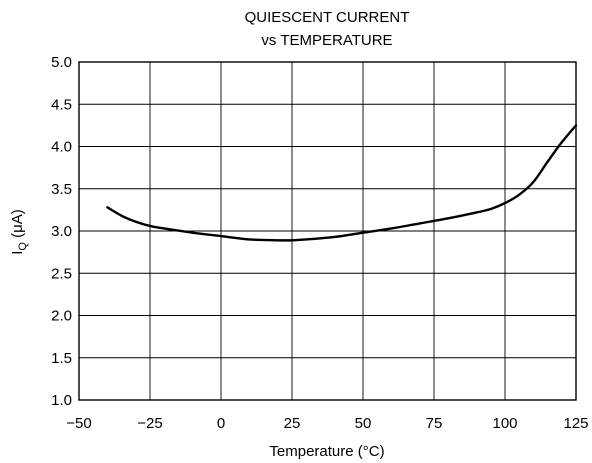  Describe the element at coordinates (292, 423) in the screenshot. I see `x-tick-label: 25` at that location.